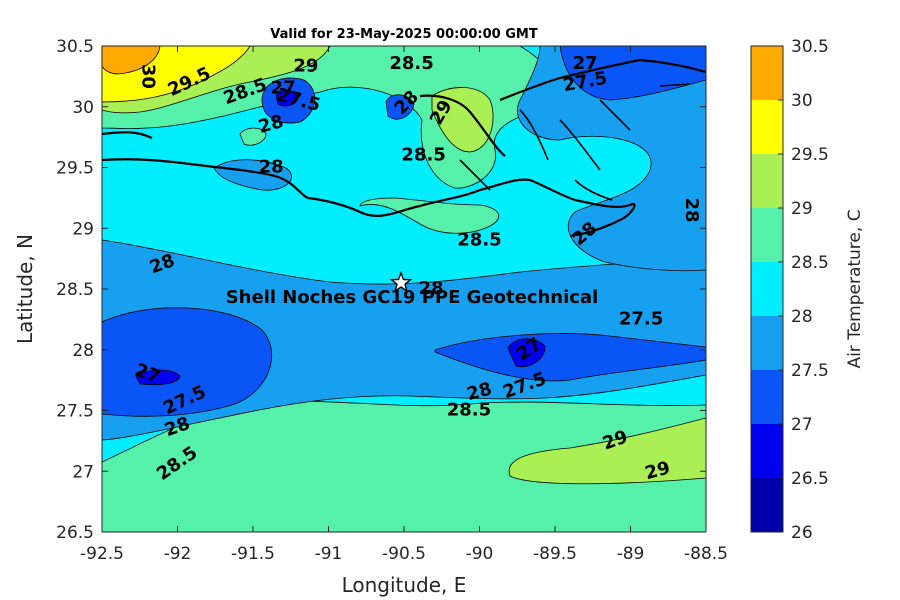  Describe the element at coordinates (178, 554) in the screenshot. I see `x-tick-label: -92` at that location.